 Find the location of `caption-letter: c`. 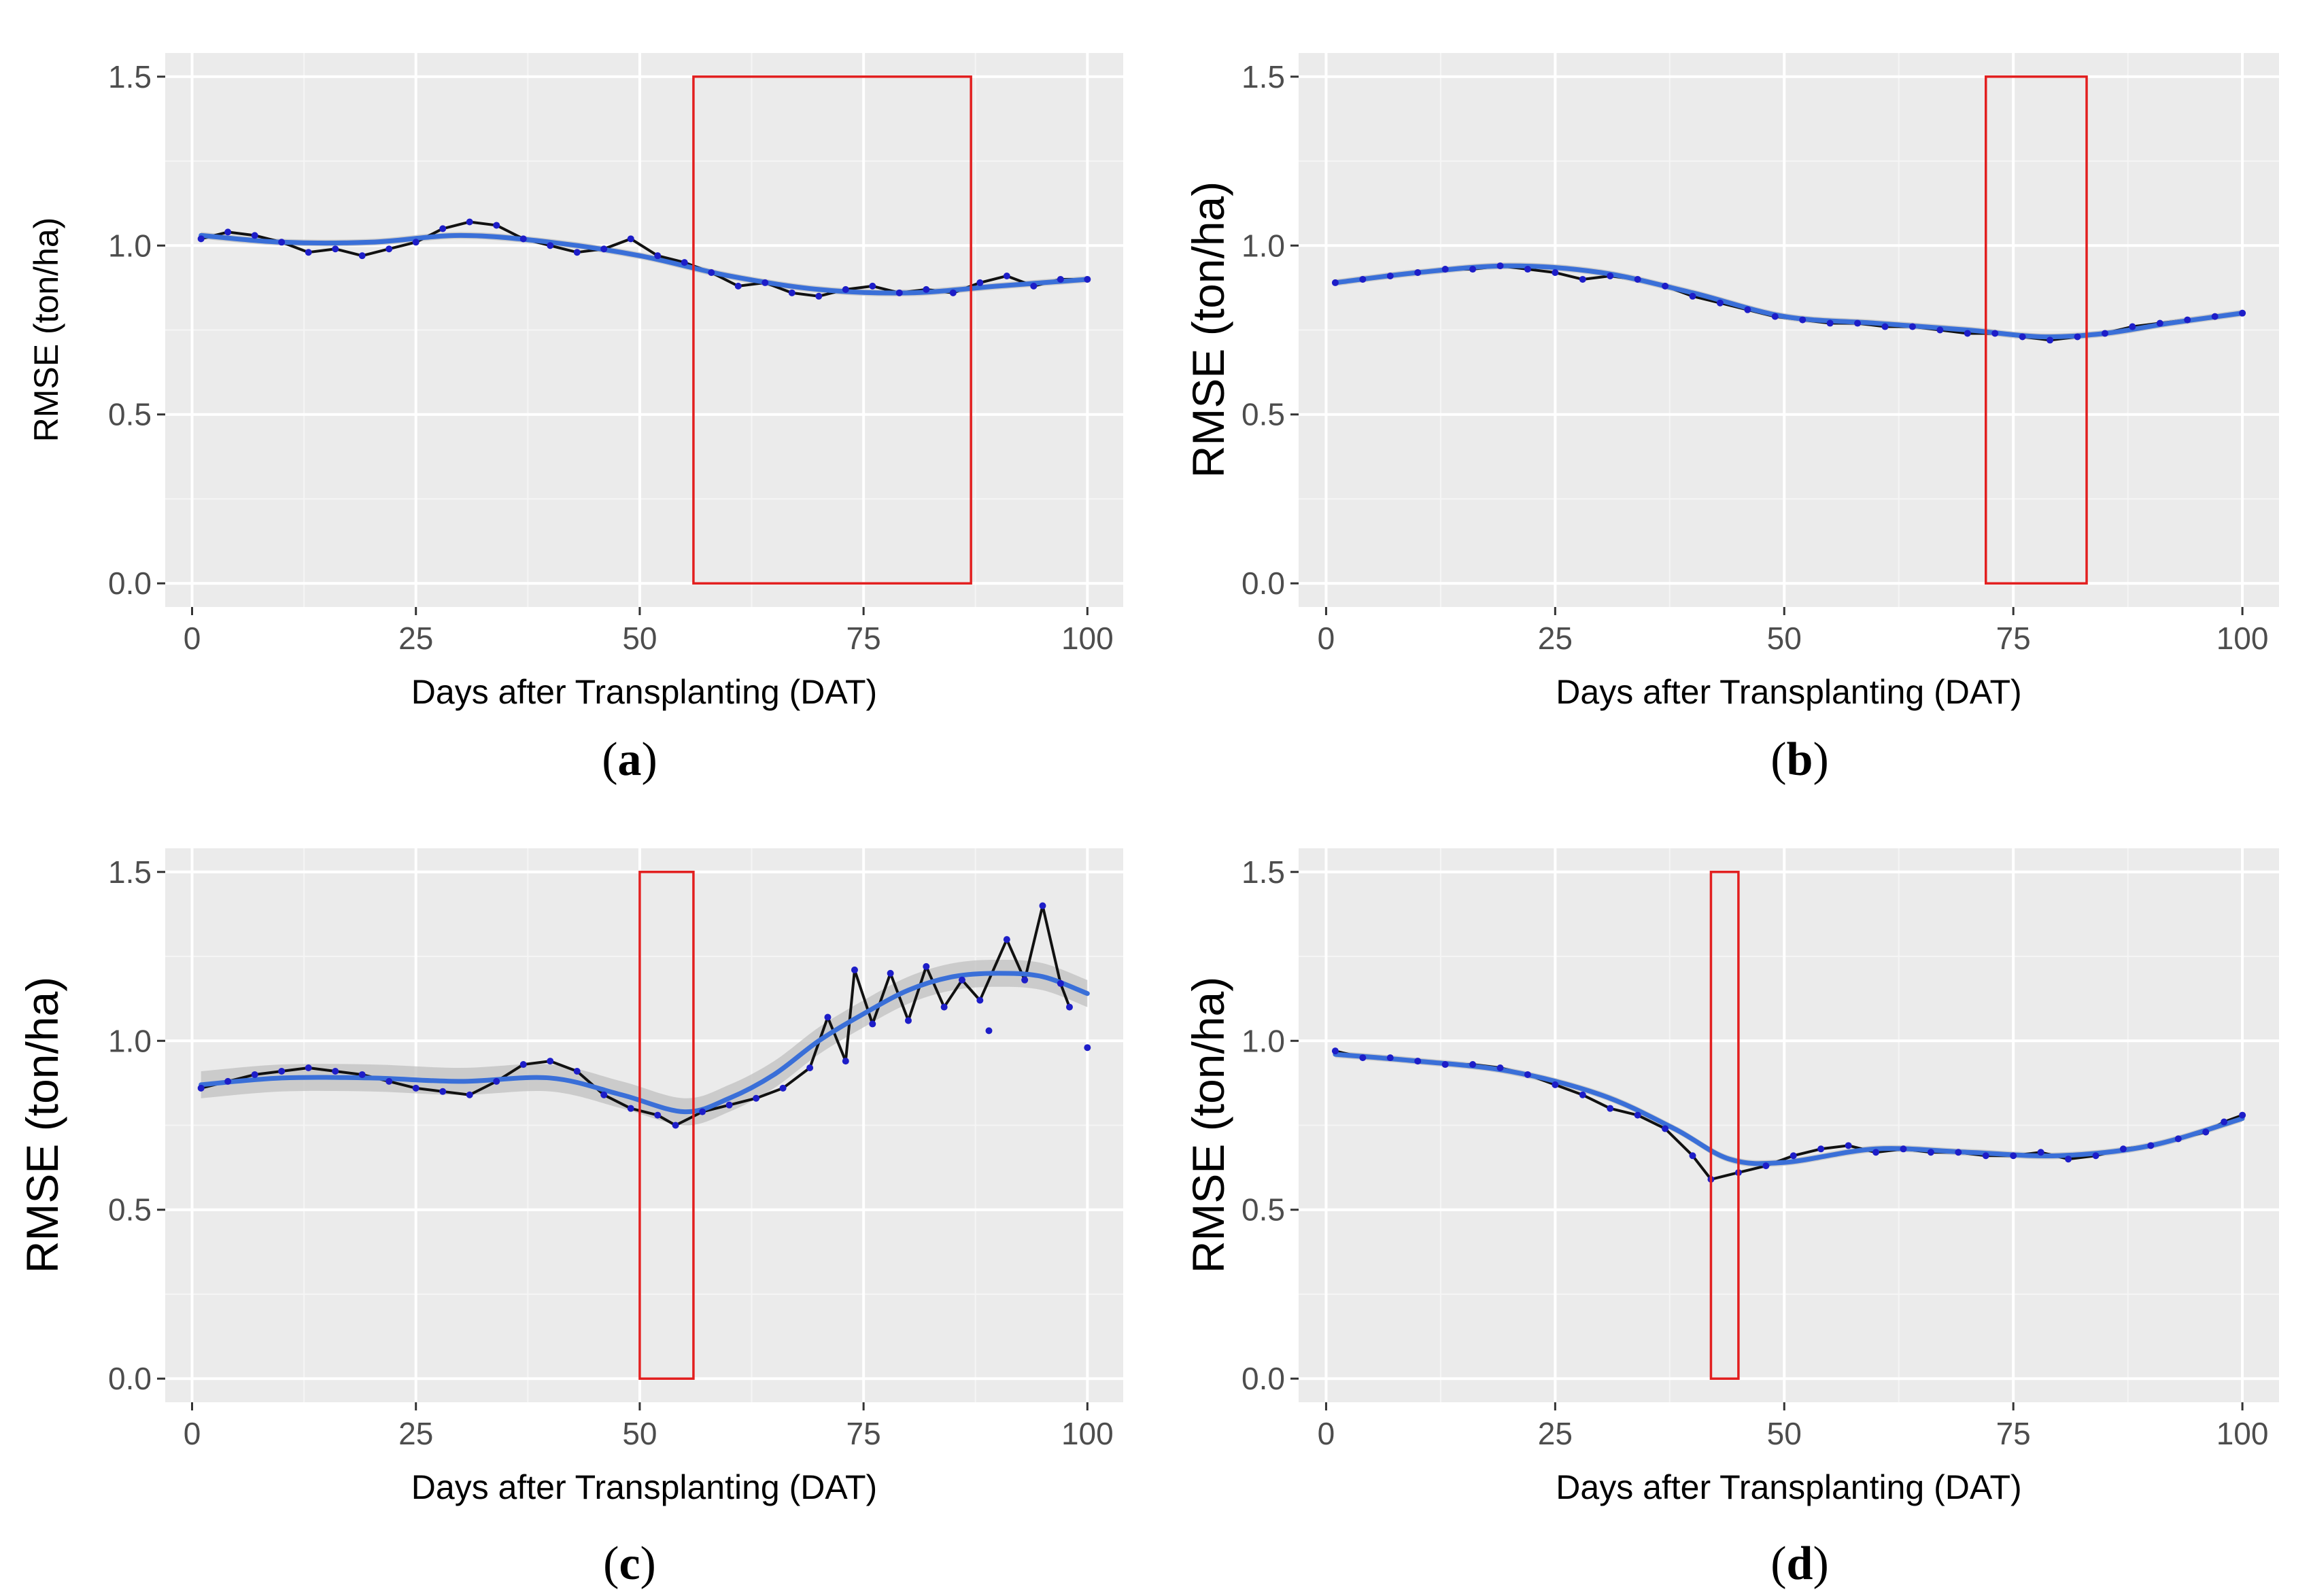

caption-letter: c is located at coordinates (629, 1564).